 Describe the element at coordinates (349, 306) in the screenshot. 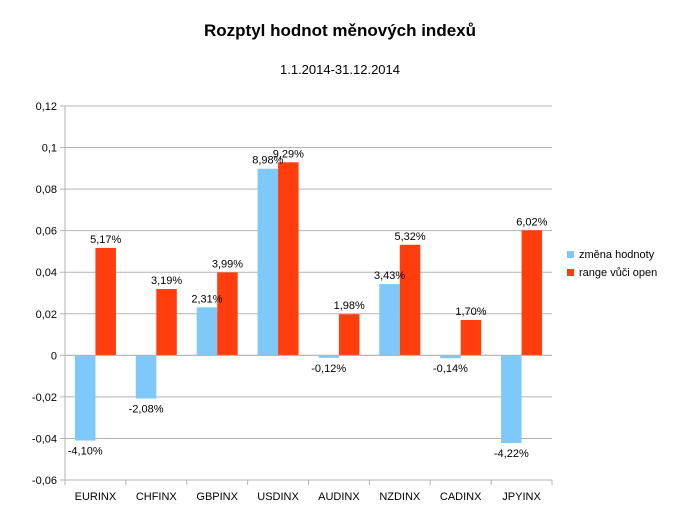

I see `data-label: 1,98%` at that location.